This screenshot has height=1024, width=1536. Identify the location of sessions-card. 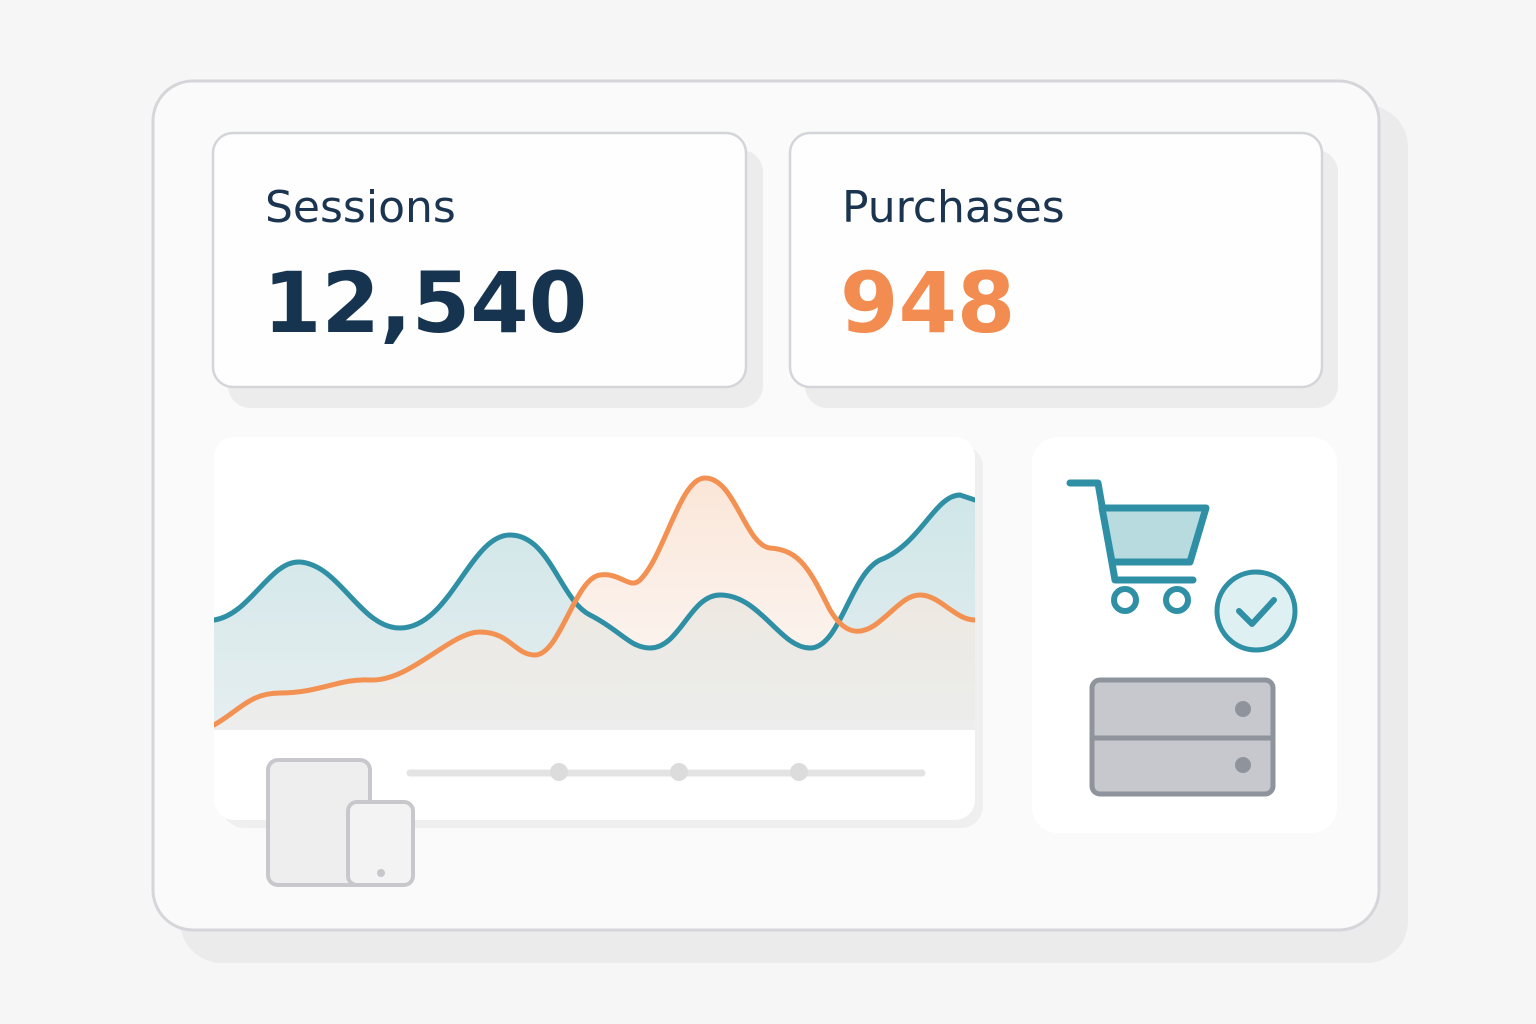
(479, 260).